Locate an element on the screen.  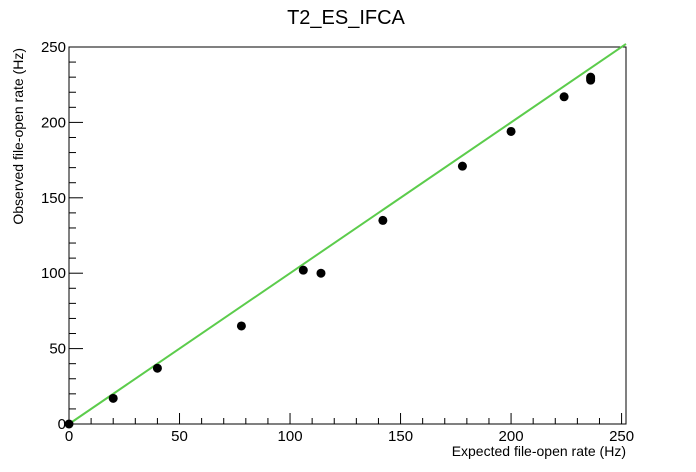
x-axis: 0 50 100 150 200 250 is located at coordinates (349, 429).